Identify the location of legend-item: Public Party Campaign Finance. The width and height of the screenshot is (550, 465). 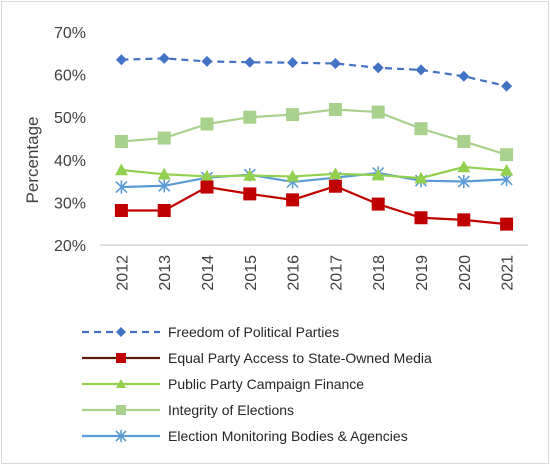
(223, 384).